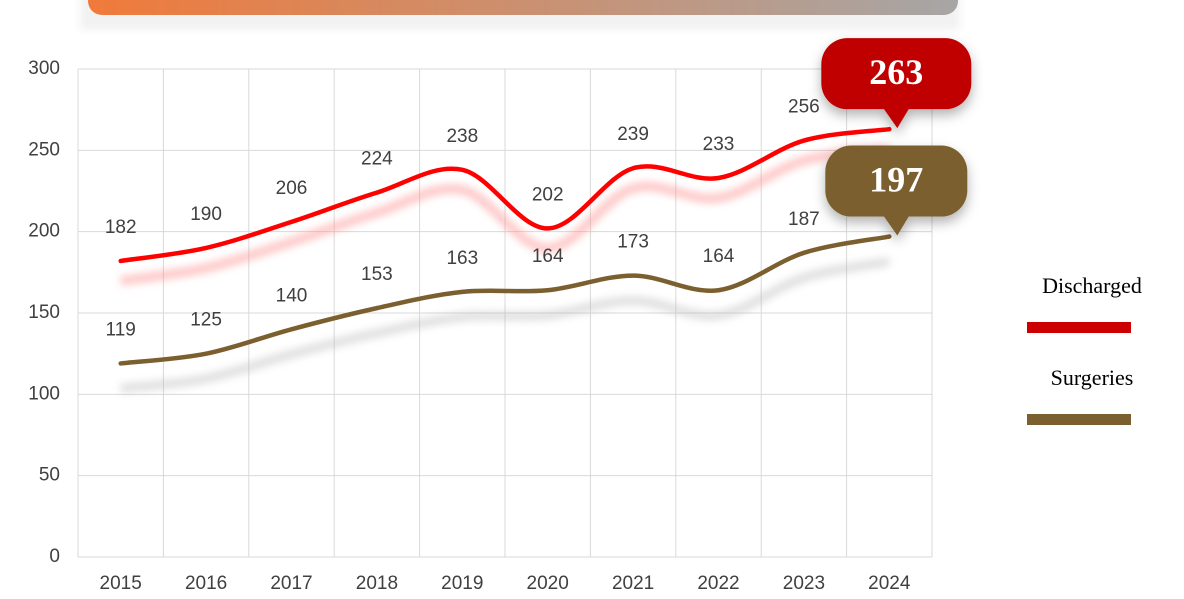 The width and height of the screenshot is (1184, 599). What do you see at coordinates (121, 227) in the screenshot?
I see `data-label: 182` at bounding box center [121, 227].